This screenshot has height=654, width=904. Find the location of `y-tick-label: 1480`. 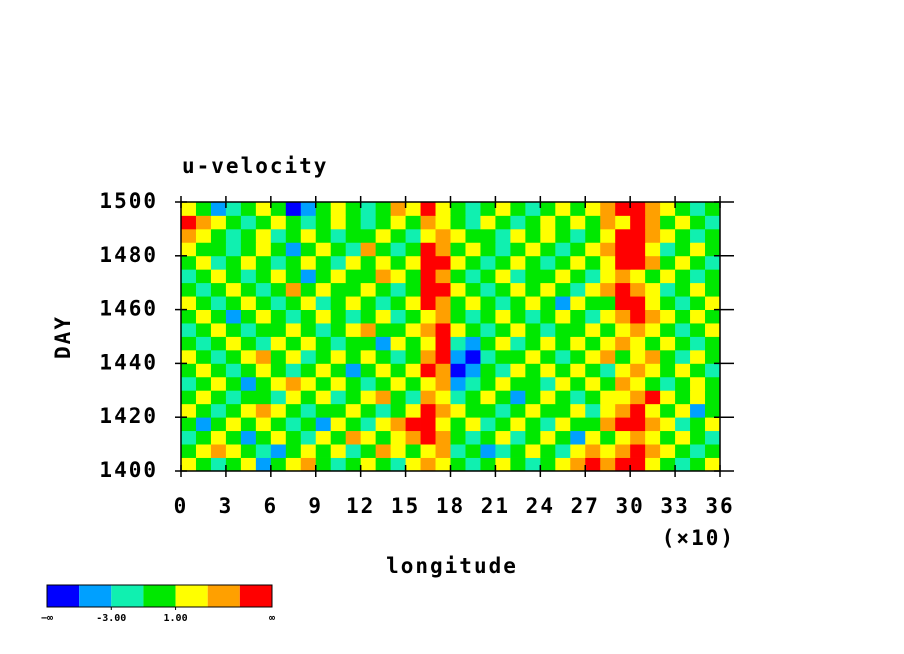

y-tick-label: 1480 is located at coordinates (128, 255).